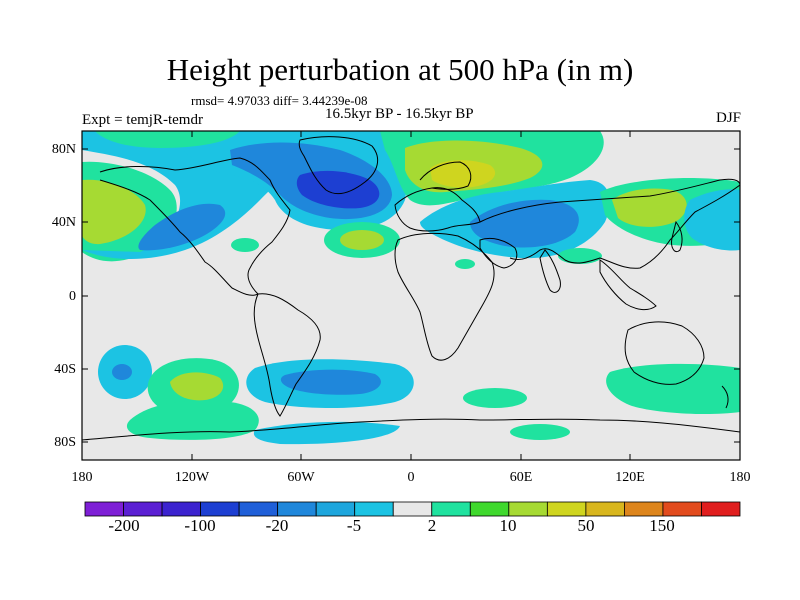 The width and height of the screenshot is (800, 600). What do you see at coordinates (167, 139) in the screenshot?
I see `contour-arctic-north-positive` at bounding box center [167, 139].